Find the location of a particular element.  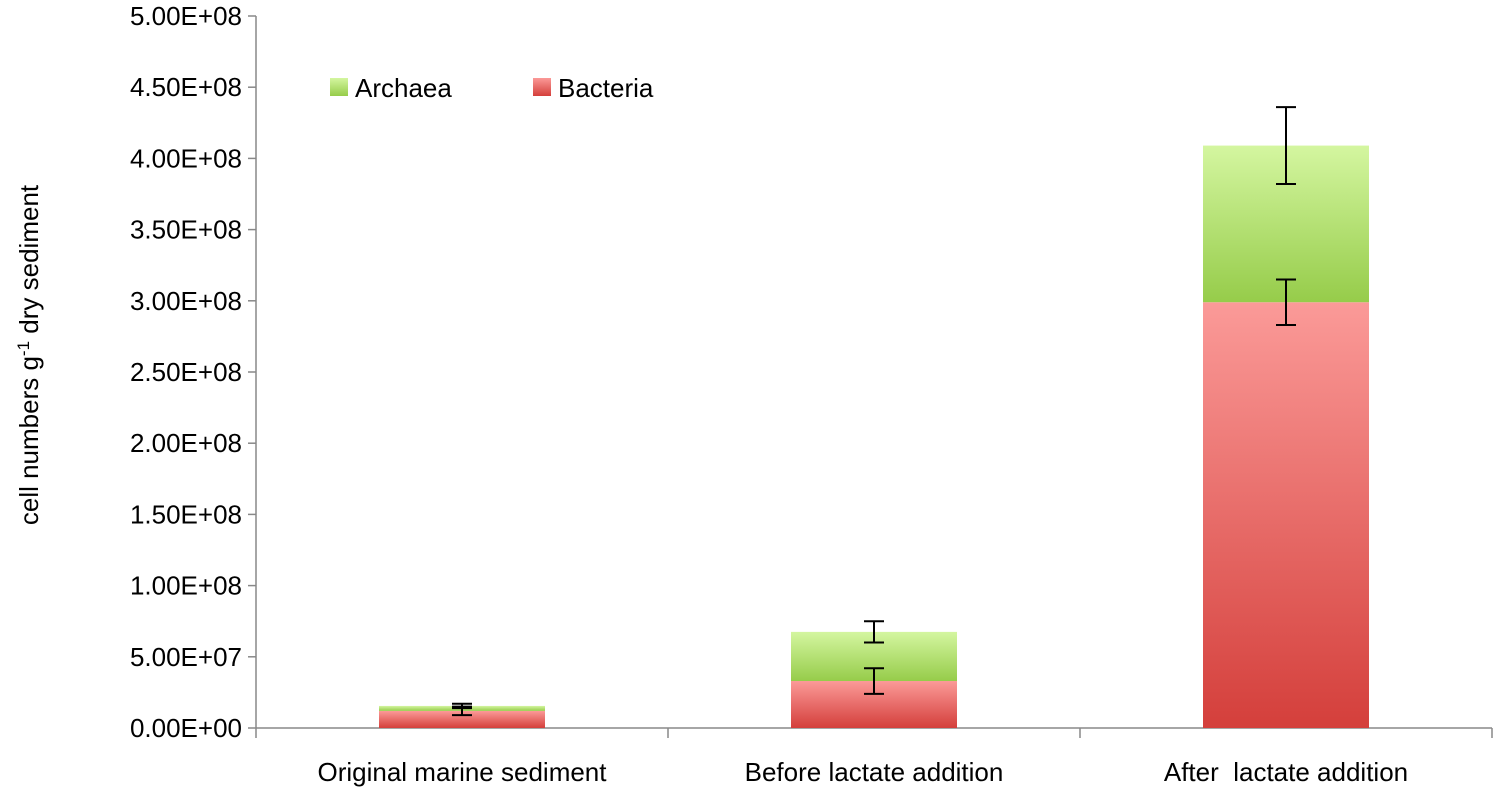

y-tick-label: 2.50E+08 is located at coordinates (186, 372).